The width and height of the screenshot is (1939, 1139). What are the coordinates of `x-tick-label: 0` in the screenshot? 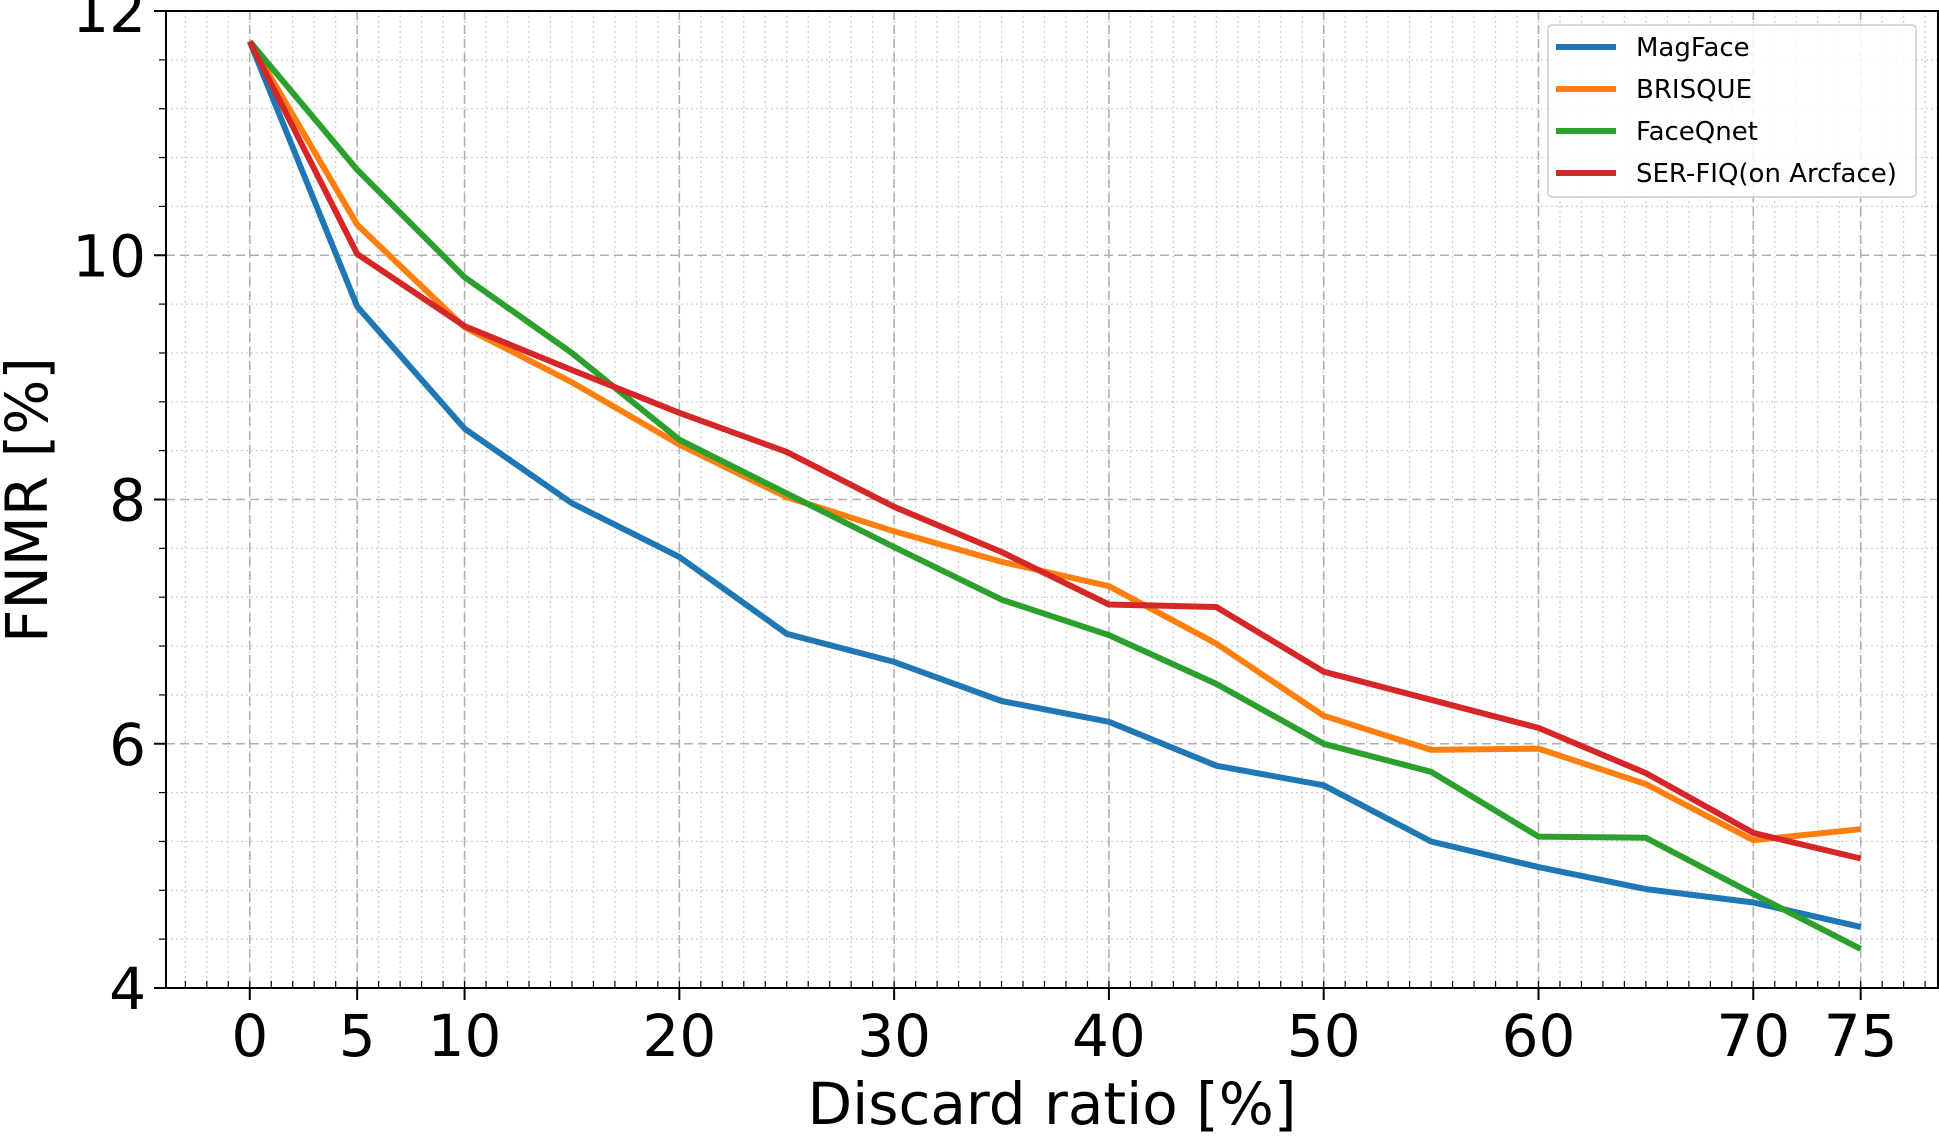 It's located at (249, 1036).